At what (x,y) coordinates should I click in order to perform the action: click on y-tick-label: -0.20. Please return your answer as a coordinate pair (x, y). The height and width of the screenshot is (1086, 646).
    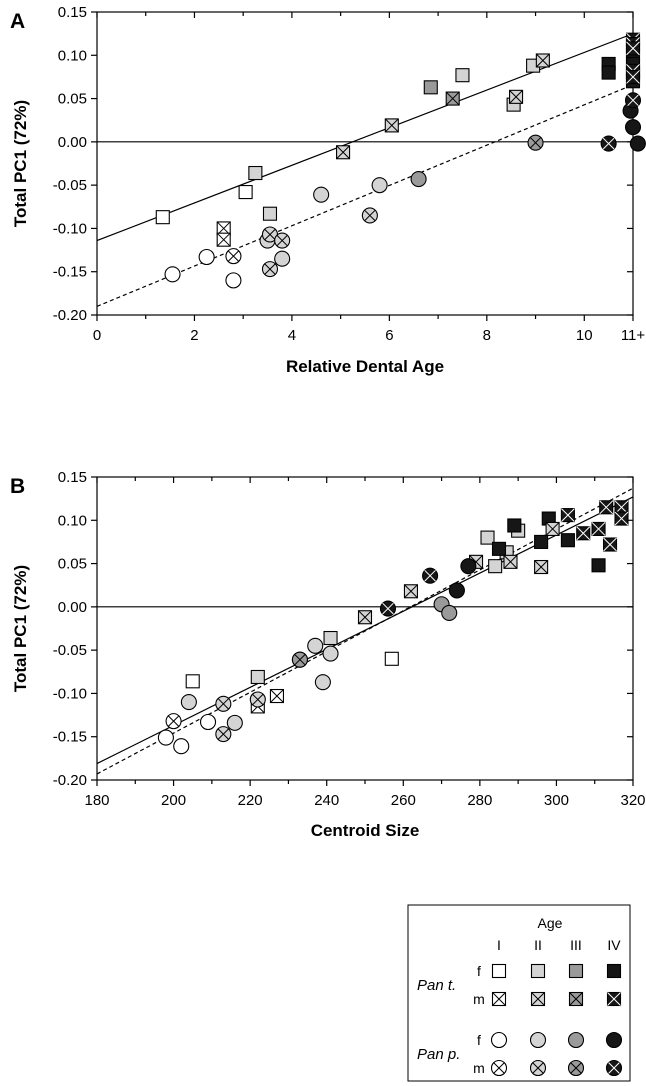
    Looking at the image, I should click on (70, 315).